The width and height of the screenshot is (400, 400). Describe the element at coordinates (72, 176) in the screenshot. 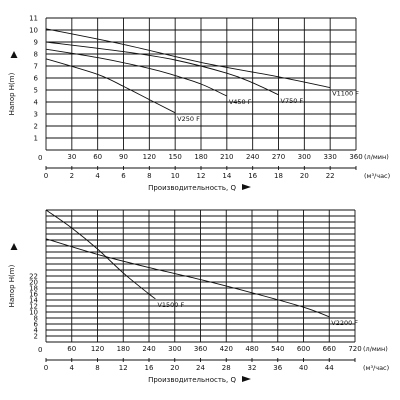

I see `x-m3h-tick-label: 2` at that location.